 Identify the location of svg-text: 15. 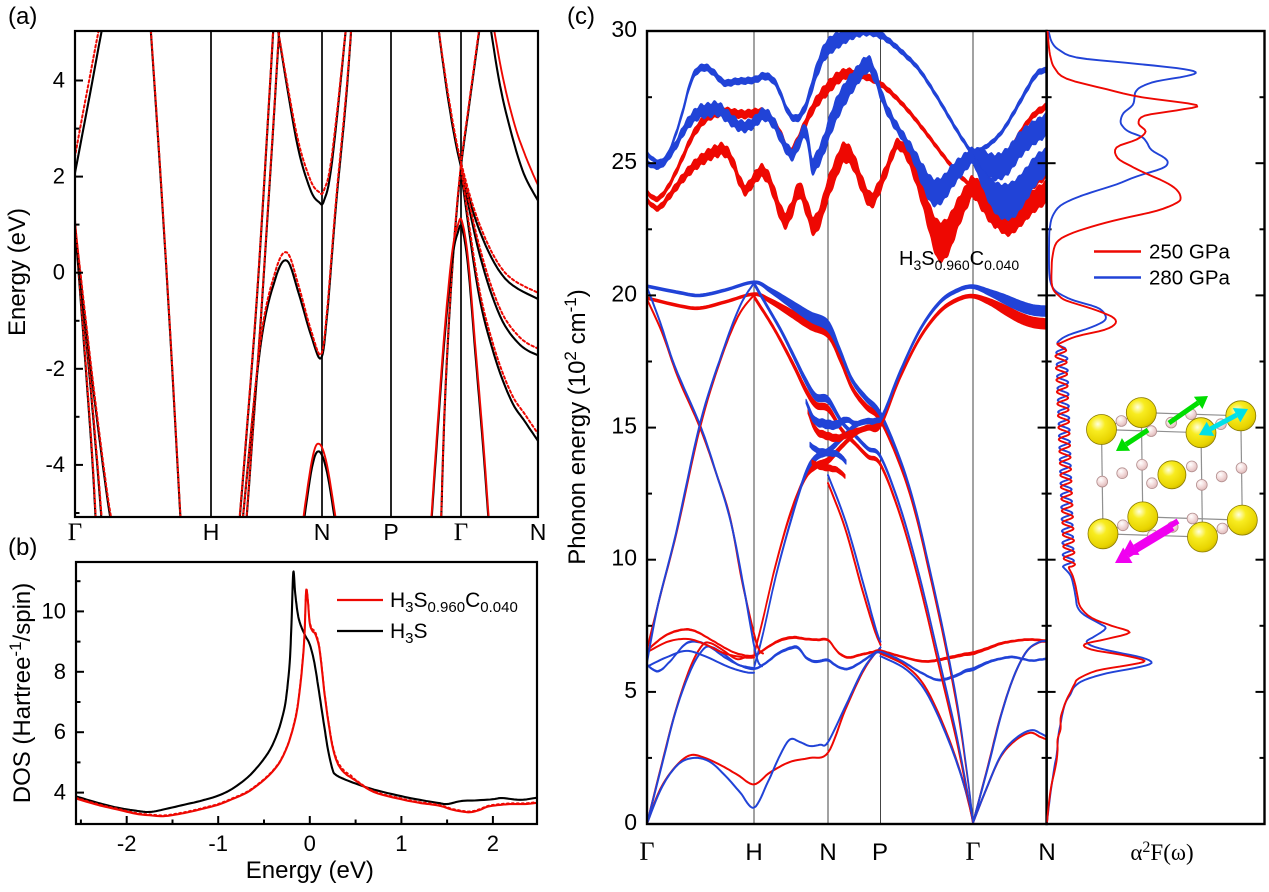
(624, 426).